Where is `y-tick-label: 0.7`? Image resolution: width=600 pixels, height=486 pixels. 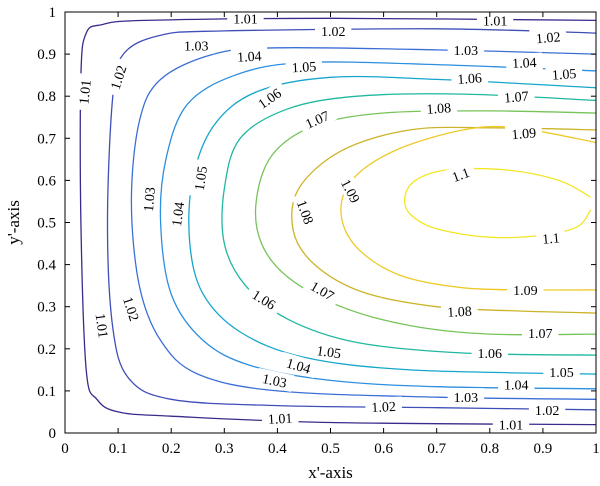 y-tick-label: 0.7 is located at coordinates (46, 139).